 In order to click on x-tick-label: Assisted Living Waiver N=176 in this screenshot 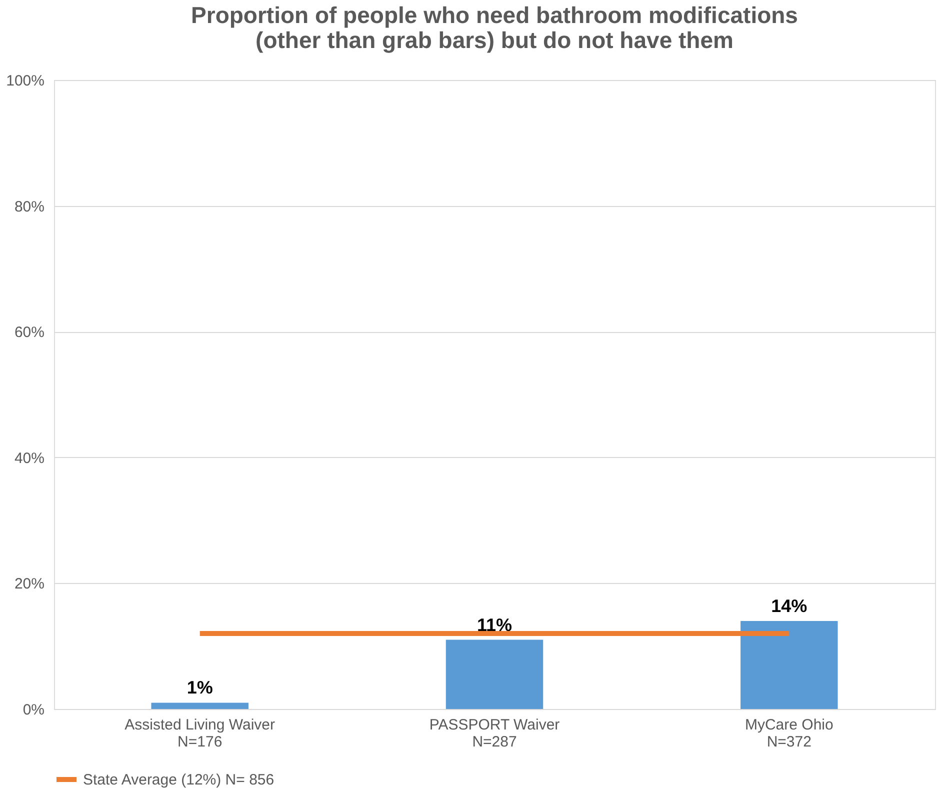, I will do `click(200, 733)`.